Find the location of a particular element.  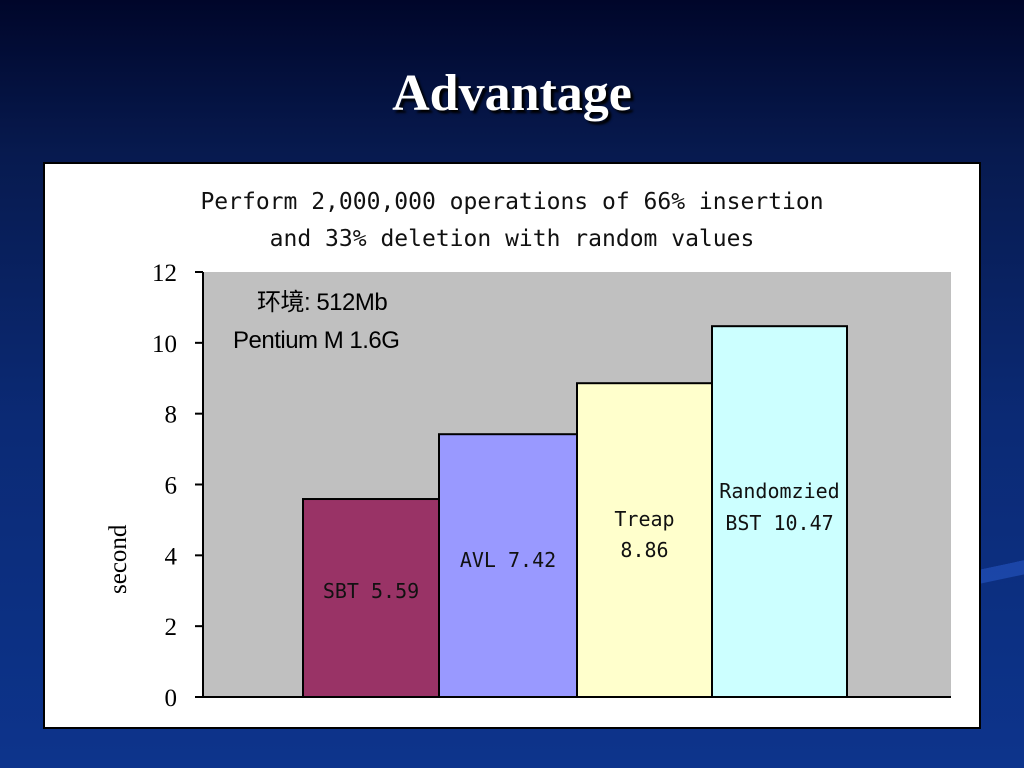

y-tick-label-10: 10 is located at coordinates (164, 344).